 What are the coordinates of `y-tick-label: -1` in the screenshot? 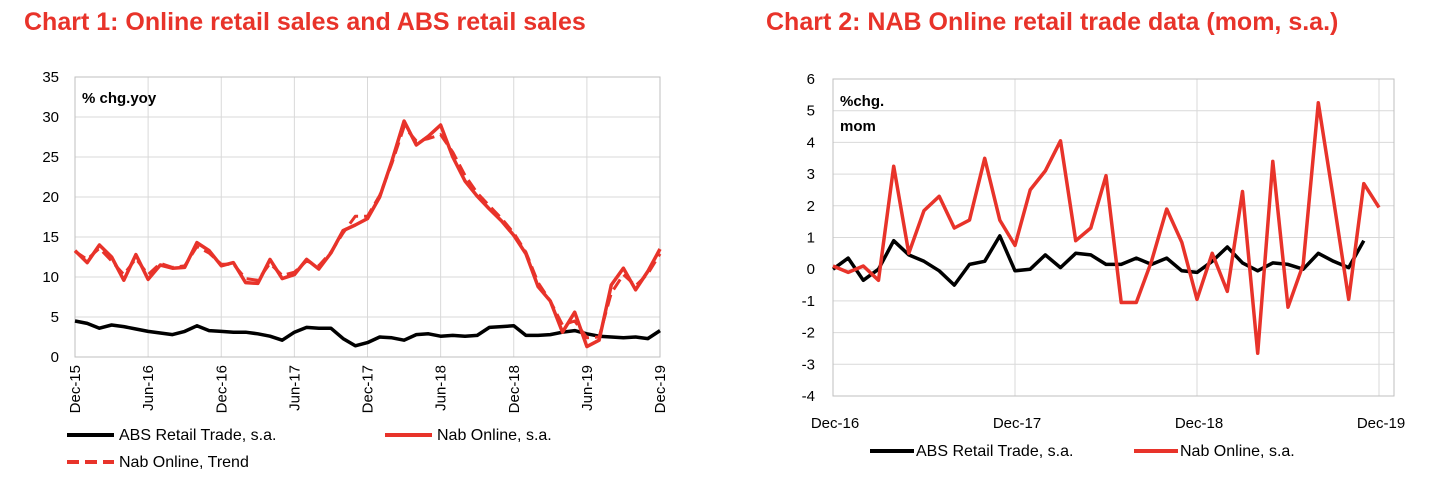 It's located at (808, 301).